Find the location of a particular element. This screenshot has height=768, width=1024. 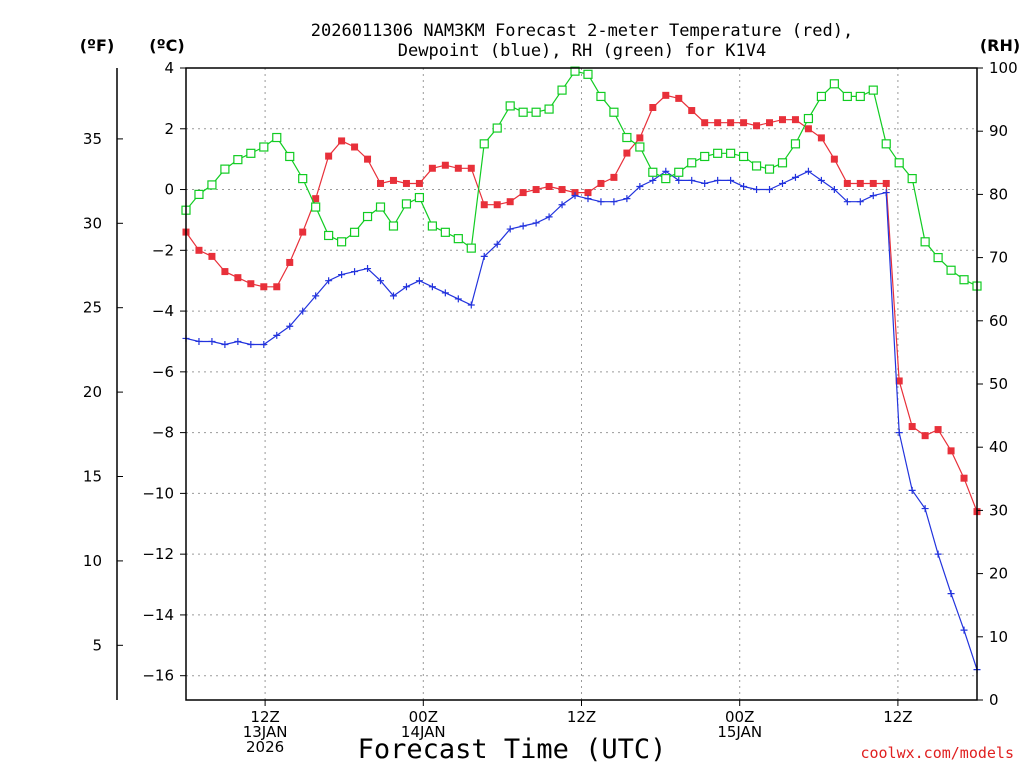

chart-title-line2: Dewpoint (blue), RH (green) for K1V4 is located at coordinates (582, 51).